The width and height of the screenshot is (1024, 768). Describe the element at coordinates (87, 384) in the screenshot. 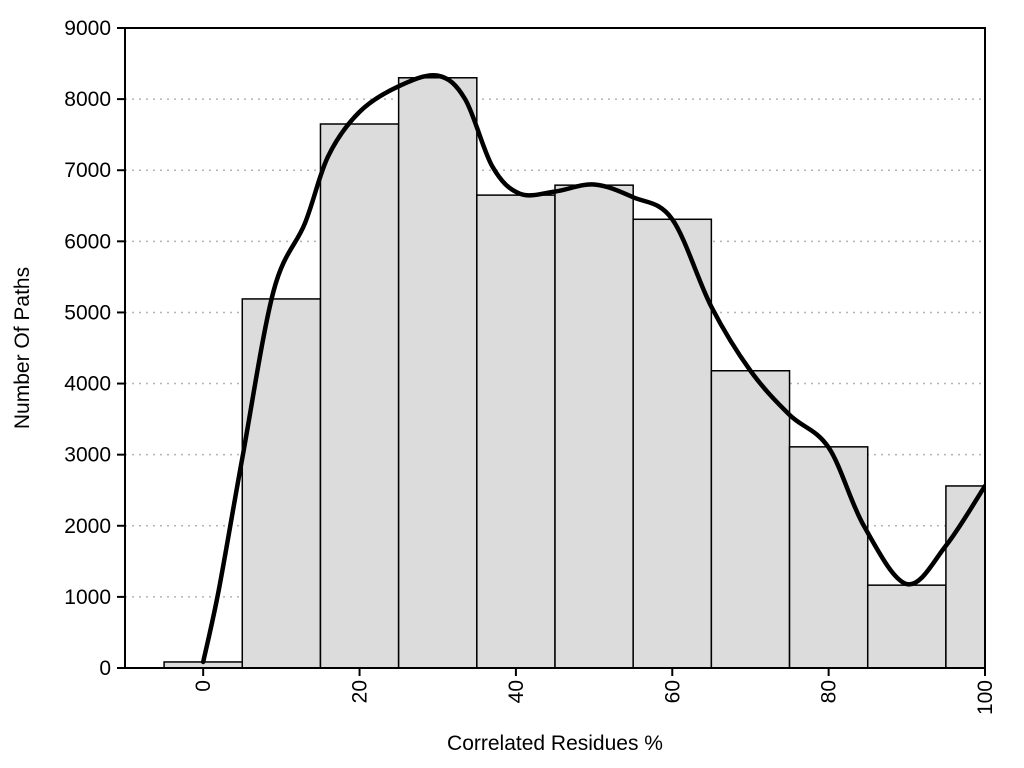

I see `y-tick-label-4000: 4000` at that location.